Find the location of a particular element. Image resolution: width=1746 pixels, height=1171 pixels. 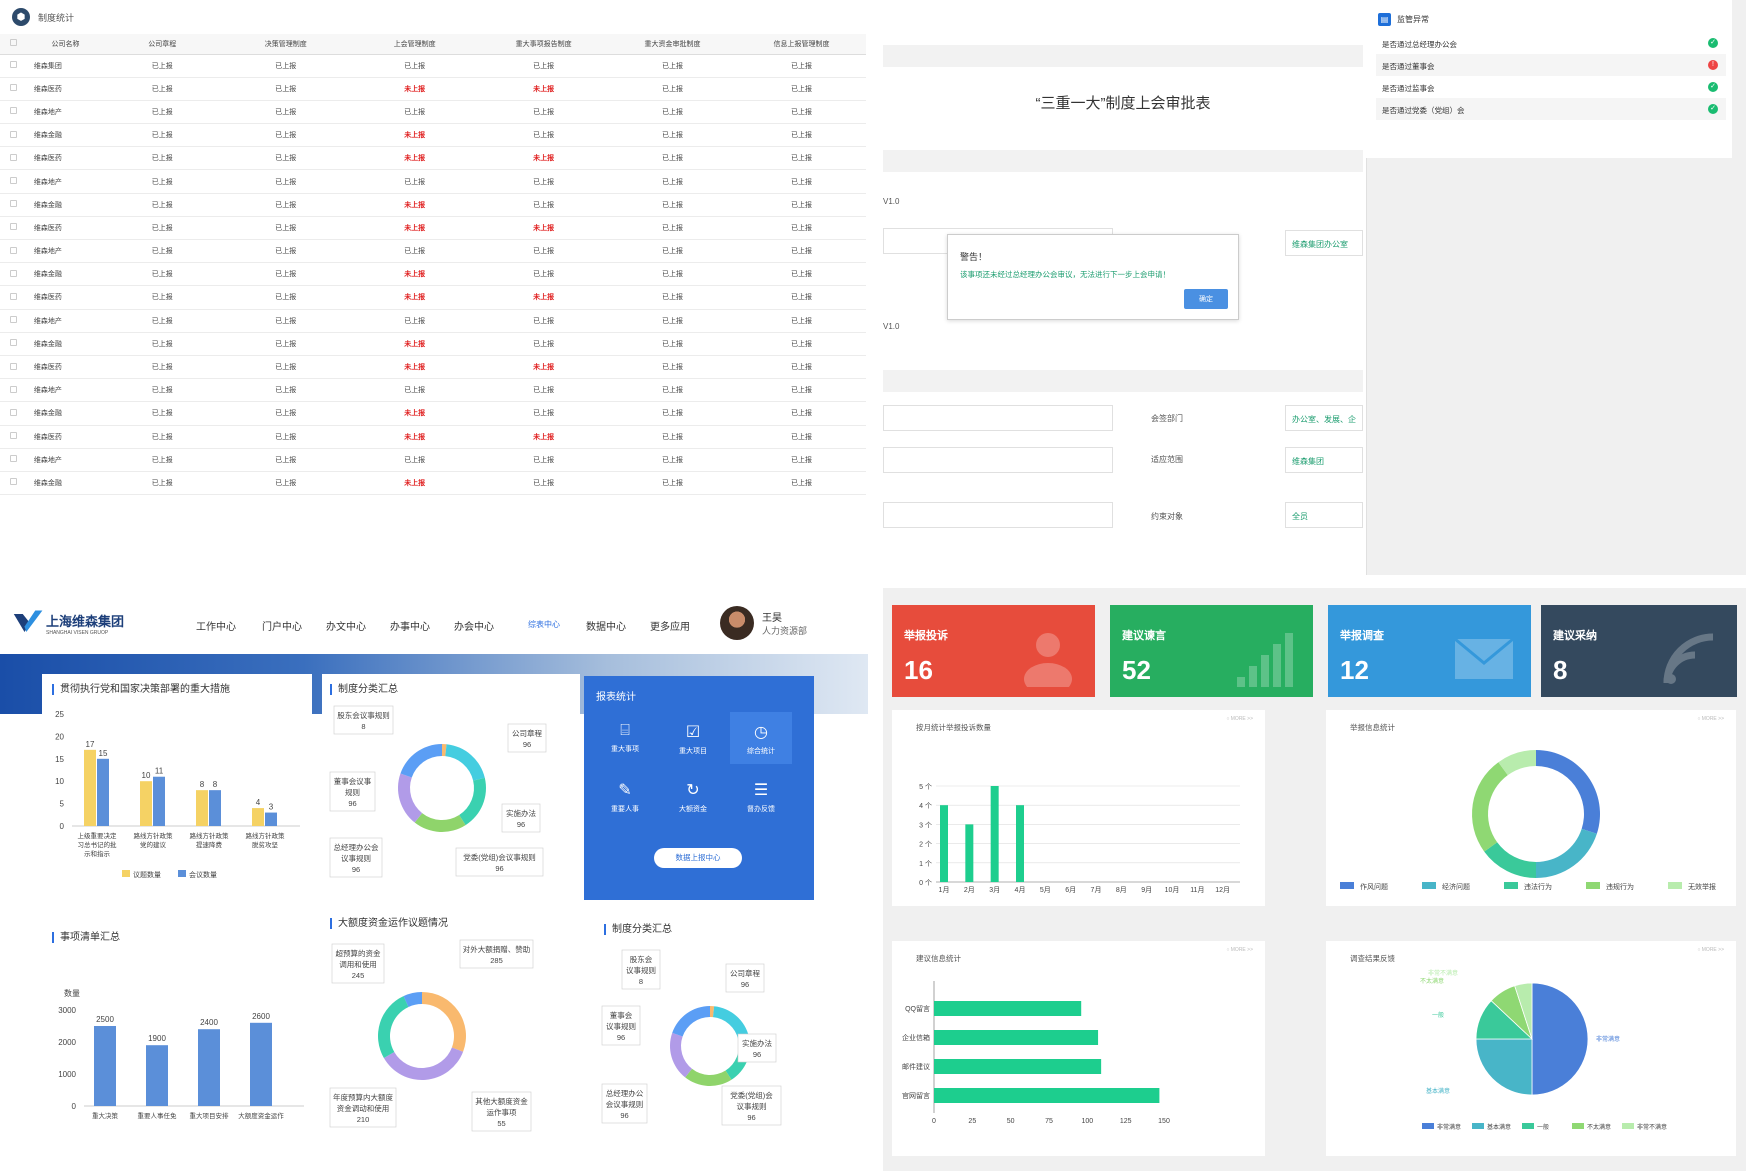

select-all-cell is located at coordinates (14, 44).